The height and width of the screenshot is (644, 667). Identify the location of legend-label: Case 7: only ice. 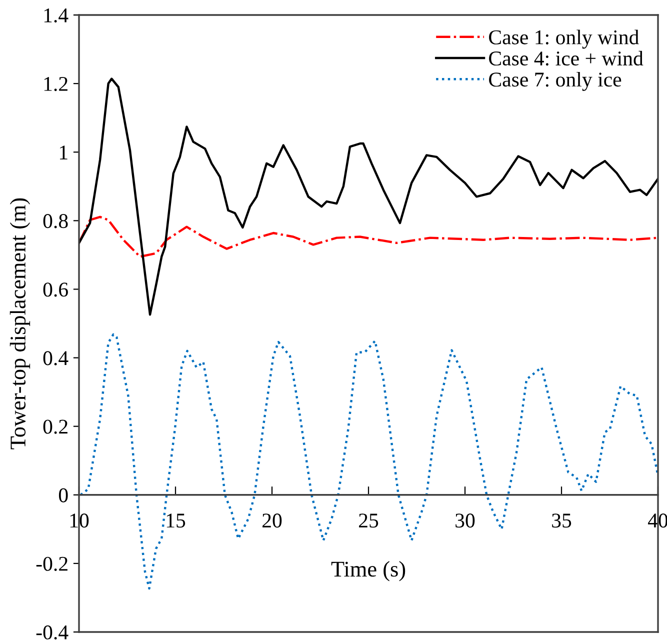
(555, 81).